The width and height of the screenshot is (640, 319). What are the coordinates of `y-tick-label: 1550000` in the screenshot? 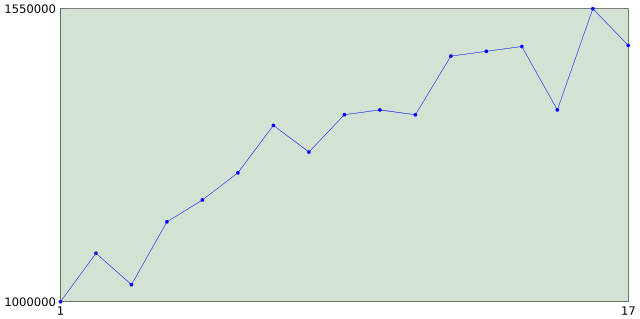 It's located at (31, 9).